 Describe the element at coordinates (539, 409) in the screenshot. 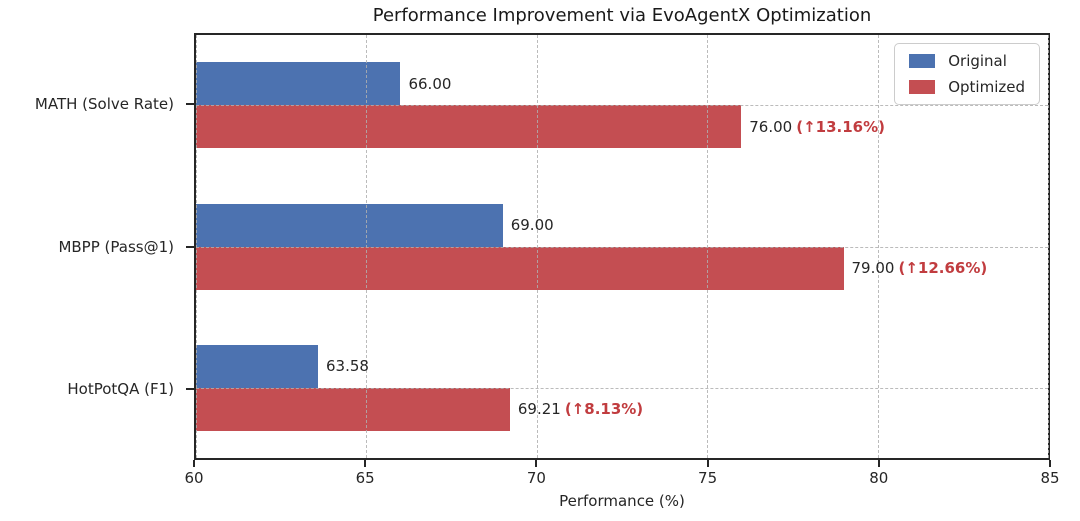

I see `bar-value: 69.21` at that location.